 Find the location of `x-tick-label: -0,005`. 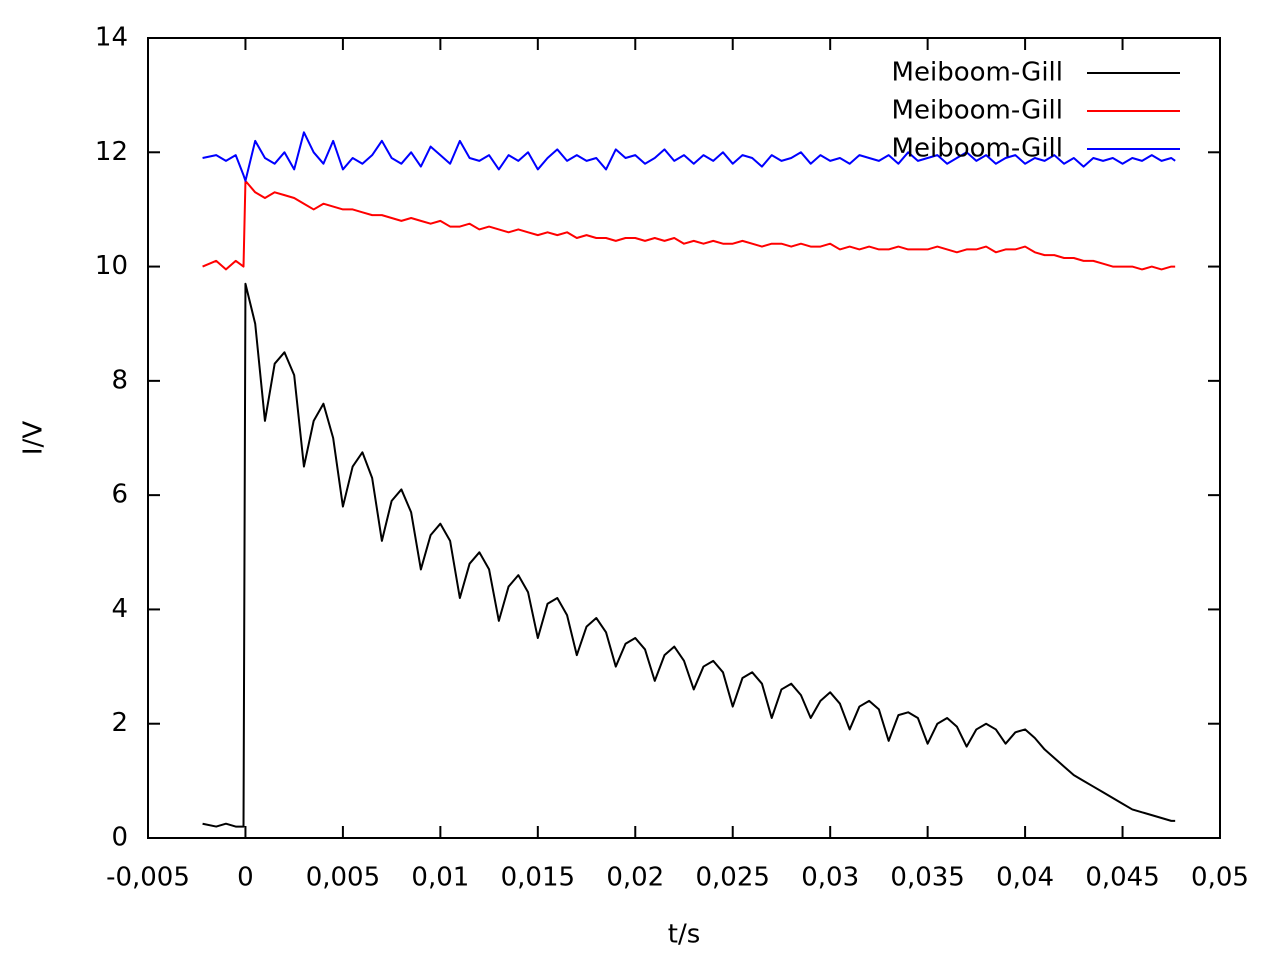

x-tick-label: -0,005 is located at coordinates (148, 878).